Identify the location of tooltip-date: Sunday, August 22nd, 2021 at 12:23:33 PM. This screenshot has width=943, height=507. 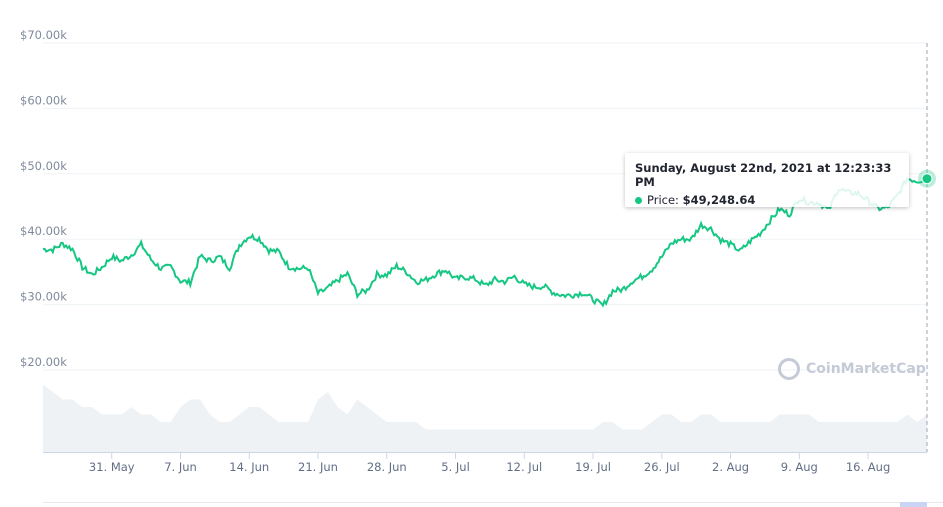
(763, 175).